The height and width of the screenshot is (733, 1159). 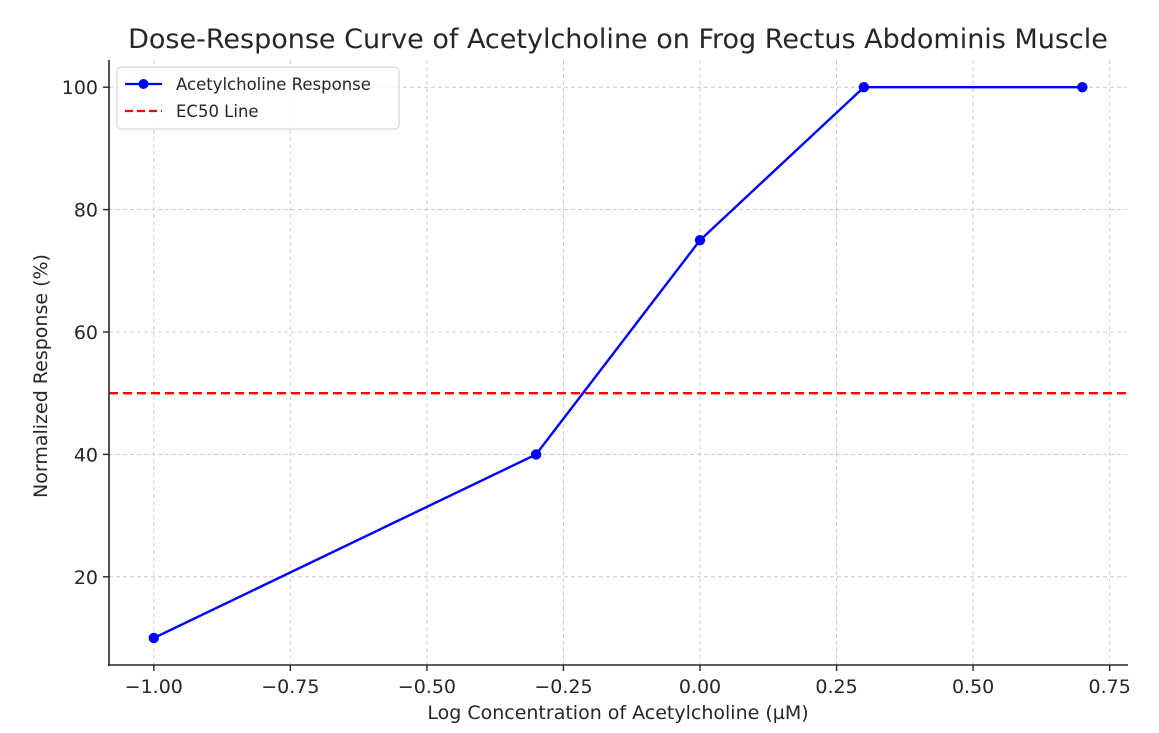 What do you see at coordinates (290, 687) in the screenshot?
I see `x-tick-label: −0.75` at bounding box center [290, 687].